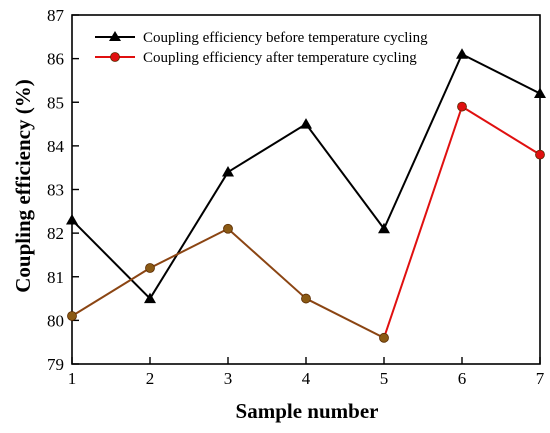  Describe the element at coordinates (55, 102) in the screenshot. I see `y-tick-label: 85` at that location.